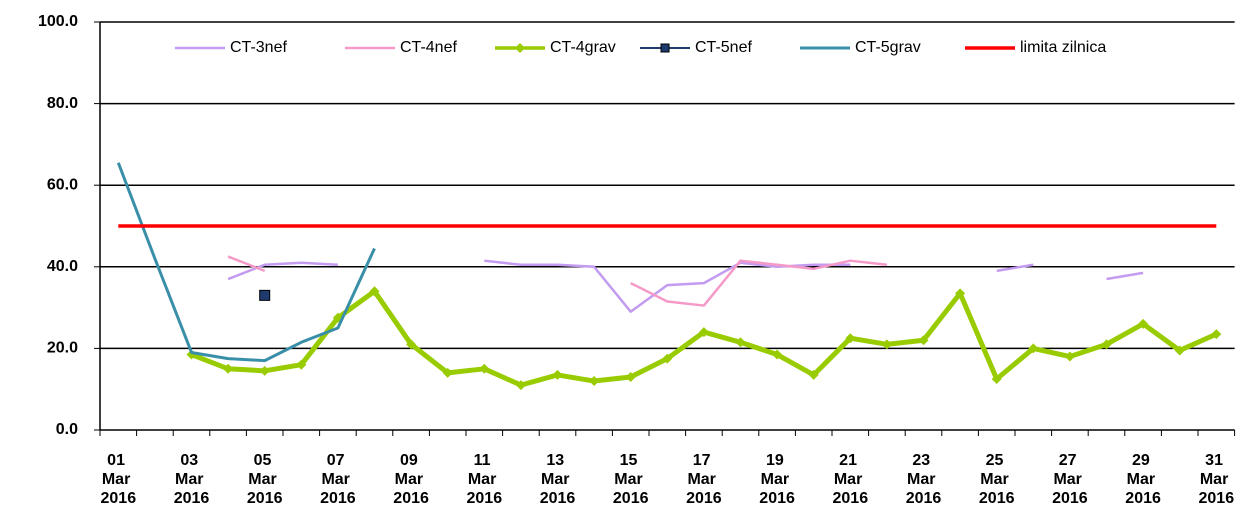 The width and height of the screenshot is (1243, 509). Describe the element at coordinates (62, 184) in the screenshot. I see `y-tick-label: 60.0` at that location.